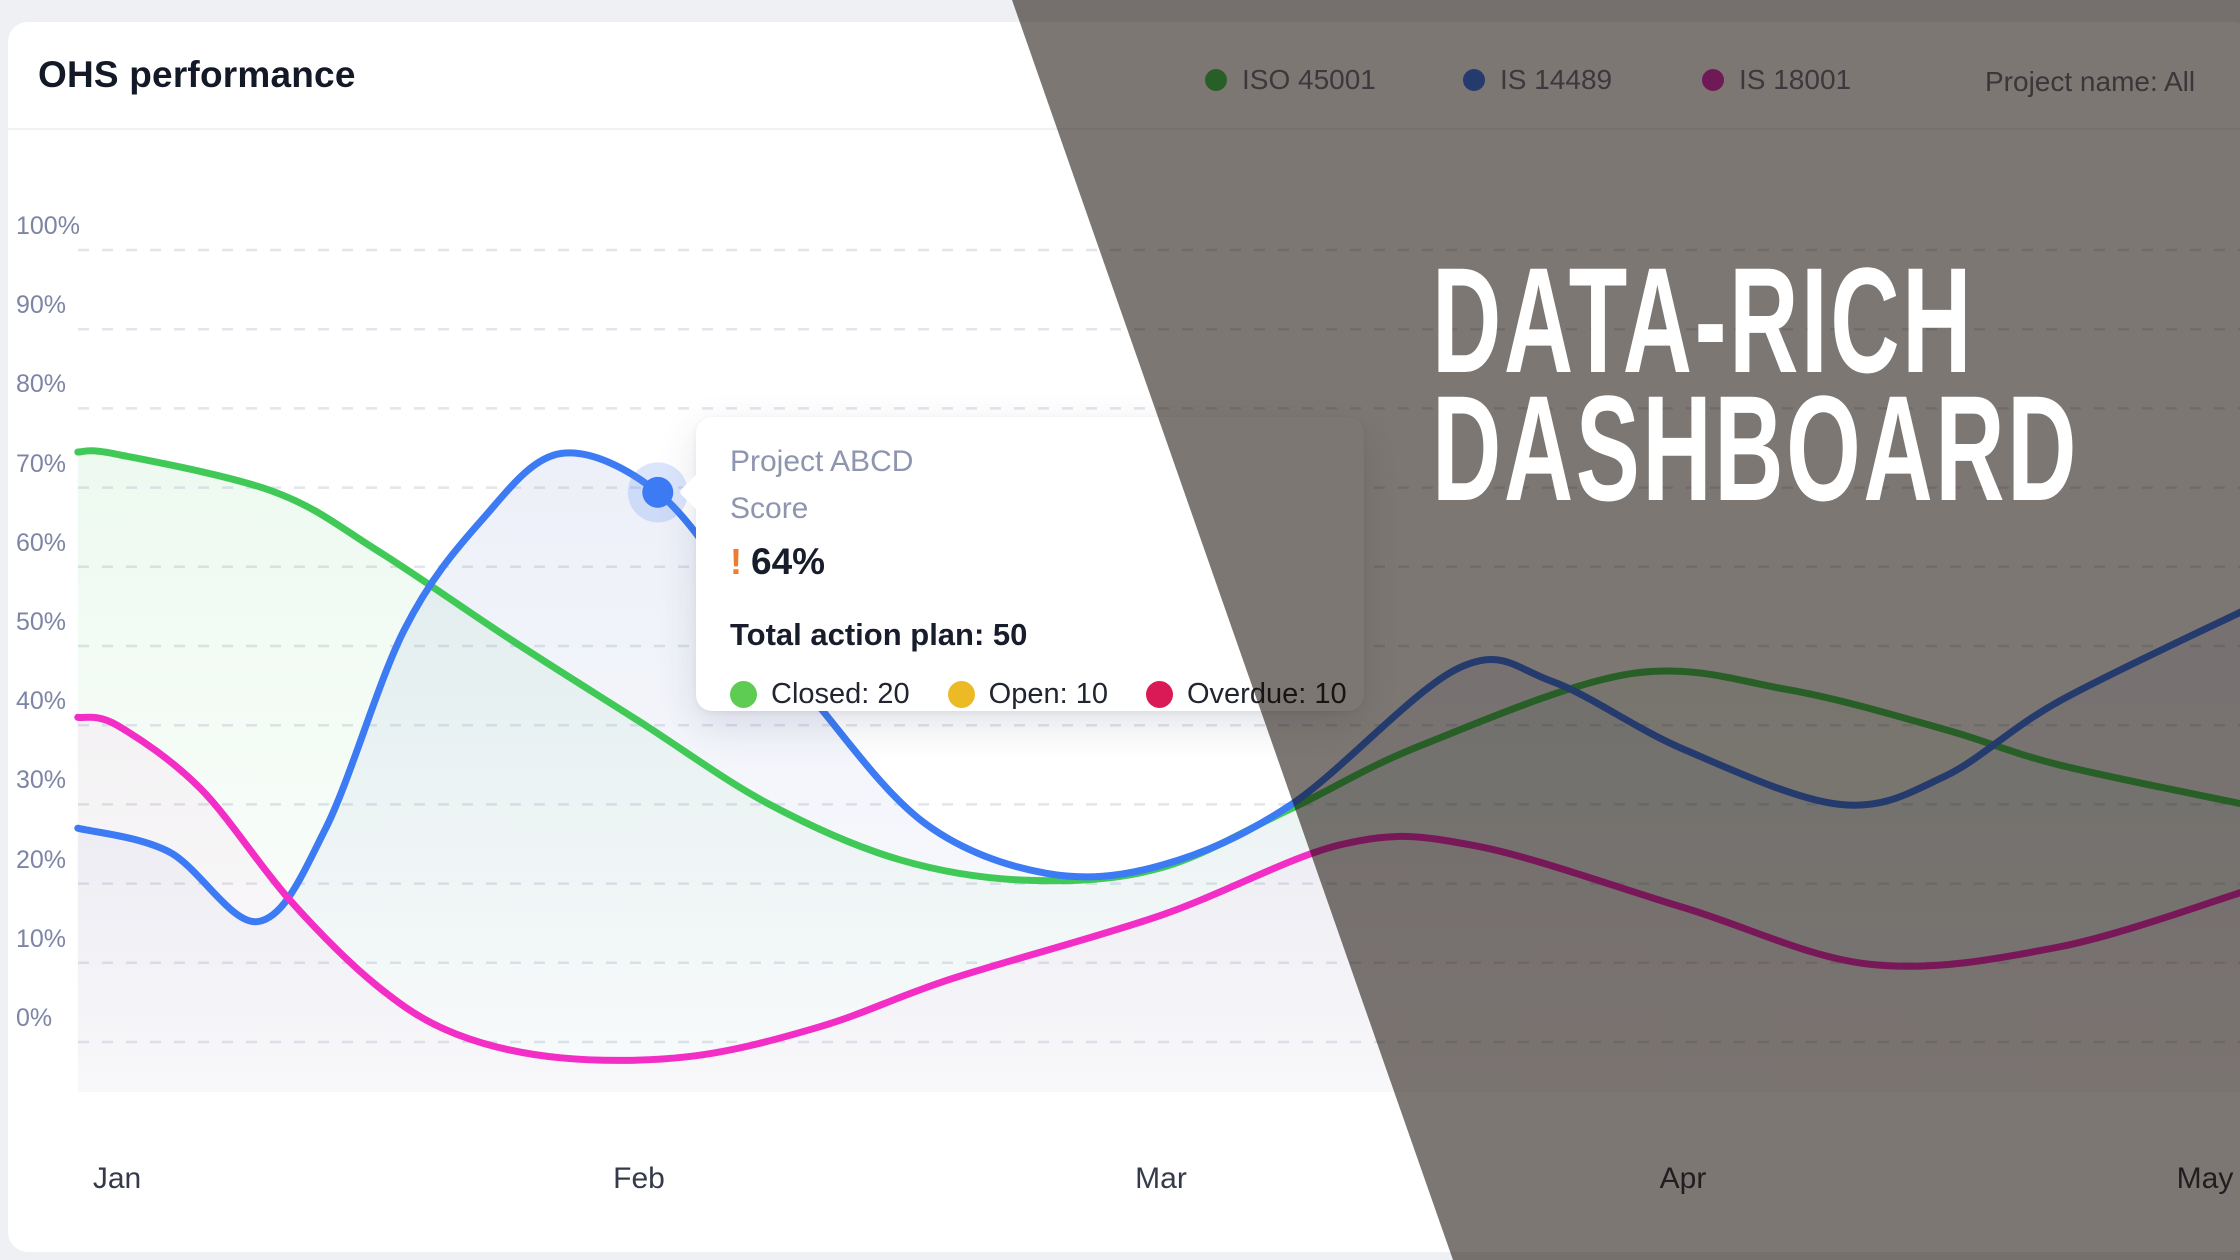  What do you see at coordinates (41, 701) in the screenshot?
I see `y-tick-40%: 40%` at bounding box center [41, 701].